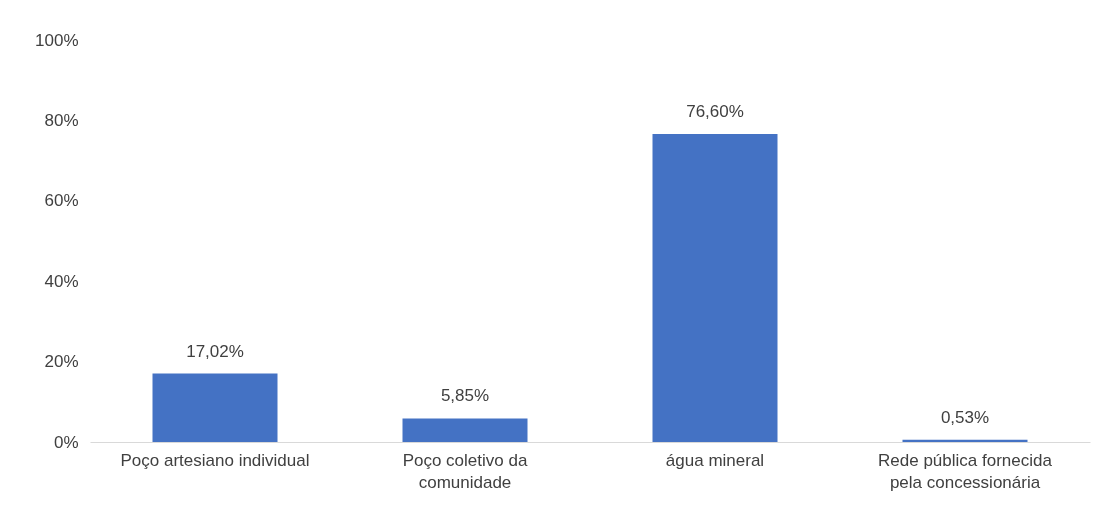 The image size is (1109, 516). What do you see at coordinates (61, 201) in the screenshot?
I see `y-tick-label: 60%` at bounding box center [61, 201].